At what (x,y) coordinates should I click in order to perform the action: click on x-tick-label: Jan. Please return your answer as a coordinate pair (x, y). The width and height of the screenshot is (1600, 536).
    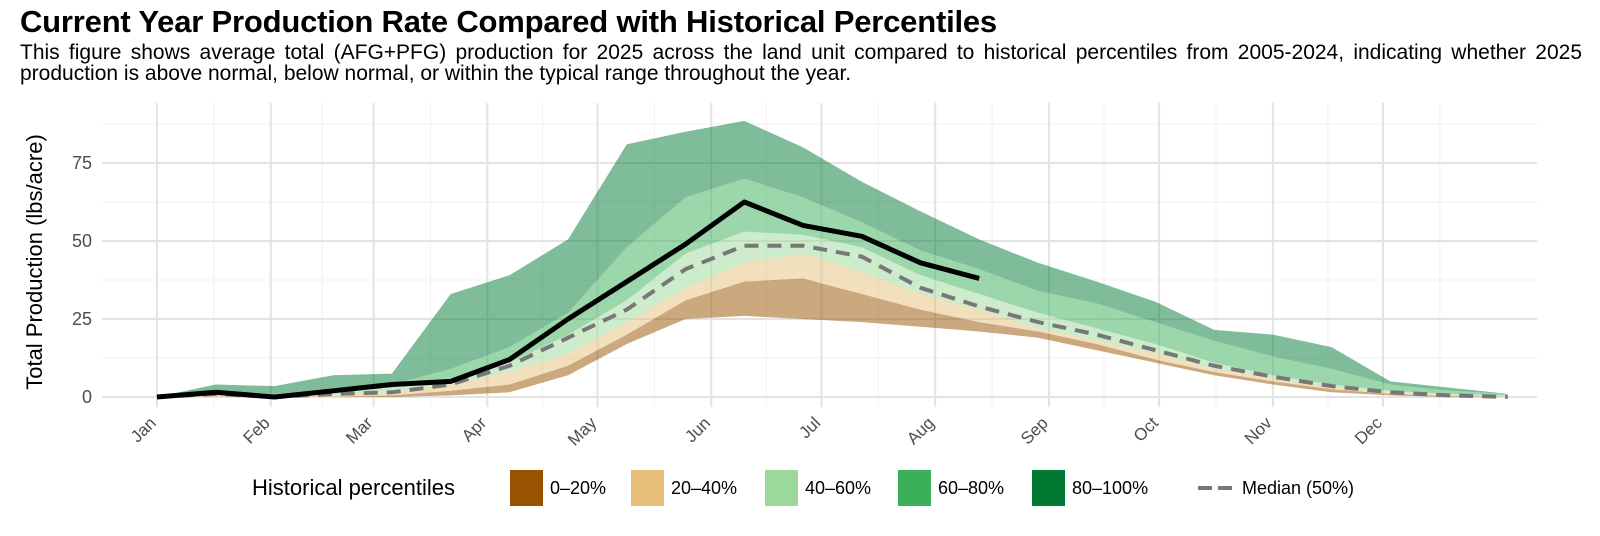
    Looking at the image, I should click on (143, 429).